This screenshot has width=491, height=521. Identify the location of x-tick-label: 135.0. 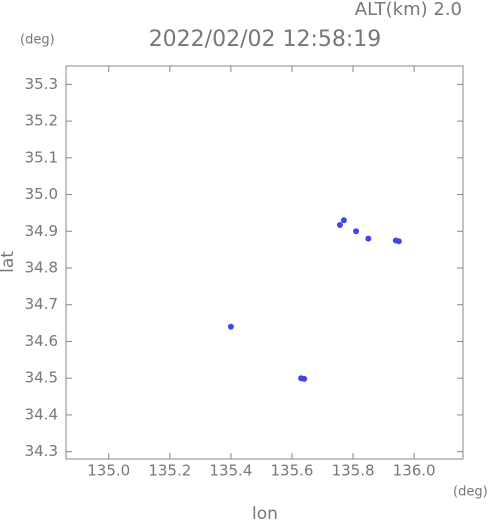
(108, 471).